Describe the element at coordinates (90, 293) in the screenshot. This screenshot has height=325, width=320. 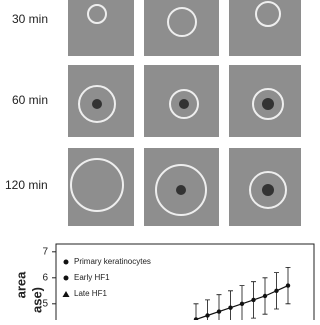
I see `legend-label: Late HF1` at that location.